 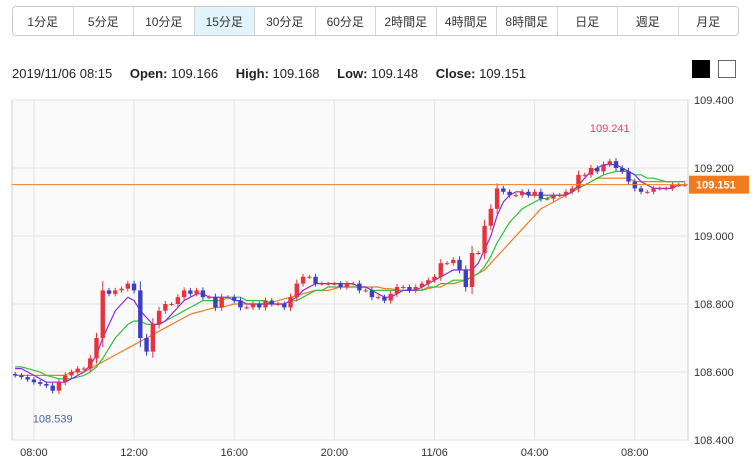 I want to click on high-value: 109.168, so click(x=296, y=73).